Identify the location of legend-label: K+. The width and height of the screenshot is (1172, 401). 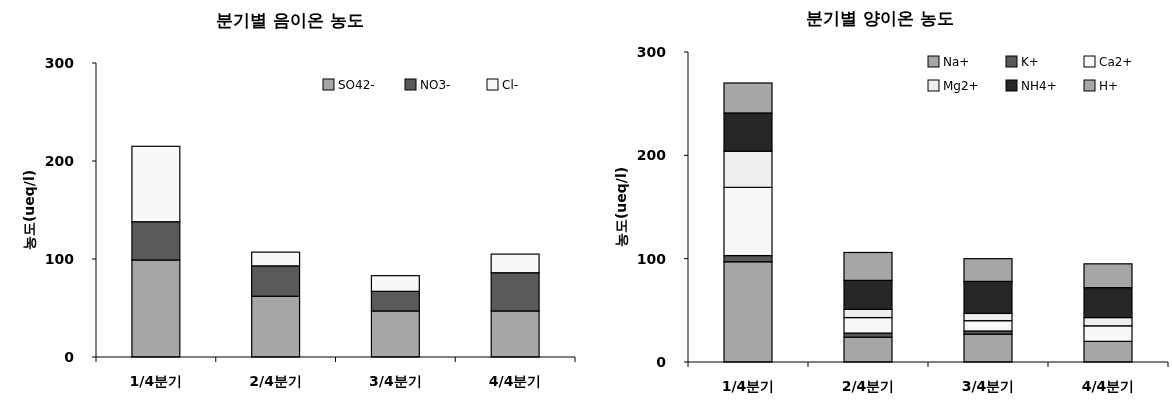
(1030, 62).